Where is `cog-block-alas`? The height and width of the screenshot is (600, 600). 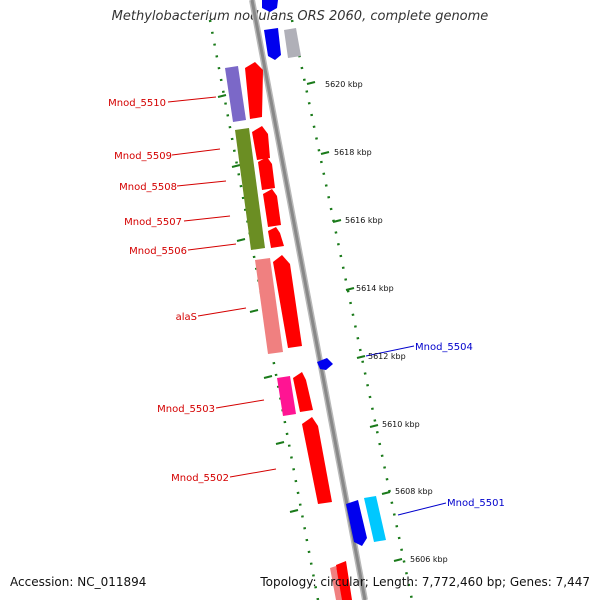
cog-block-alas is located at coordinates (269, 306).